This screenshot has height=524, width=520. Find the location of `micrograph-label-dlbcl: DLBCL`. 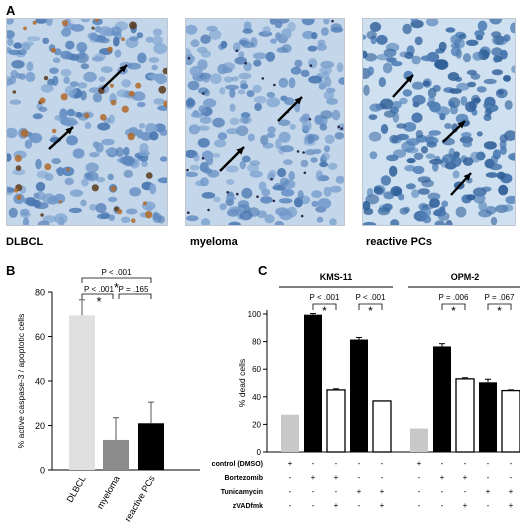

micrograph-label-dlbcl: DLBCL is located at coordinates (25, 242).